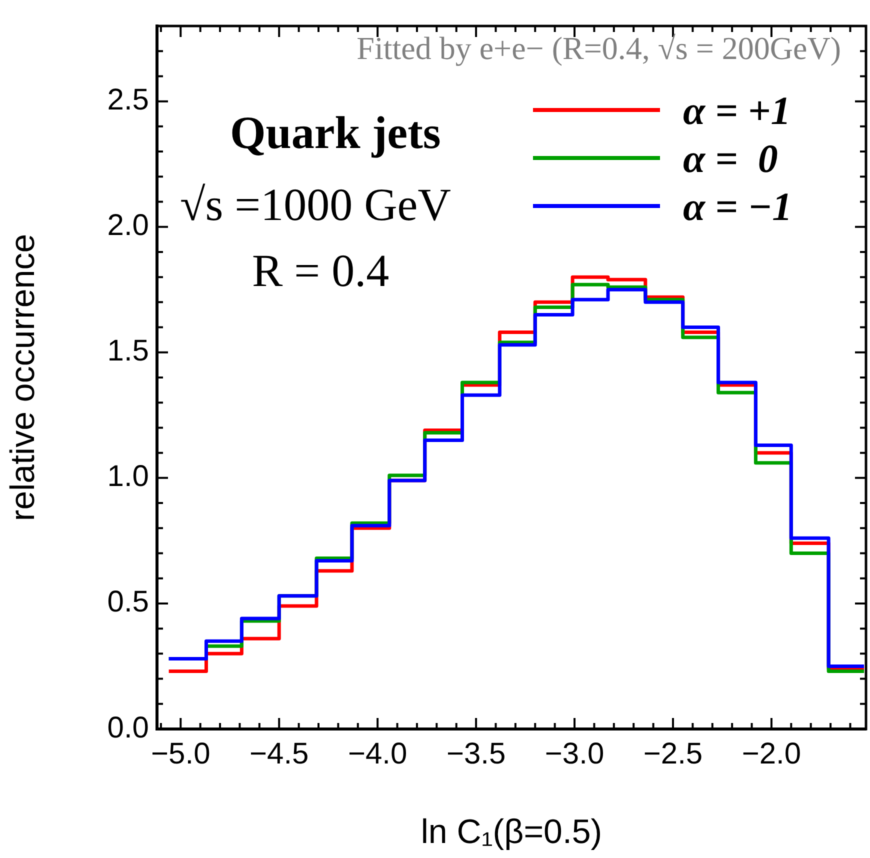 This screenshot has height=858, width=870. What do you see at coordinates (335, 132) in the screenshot?
I see `annotation: Quark jets` at bounding box center [335, 132].